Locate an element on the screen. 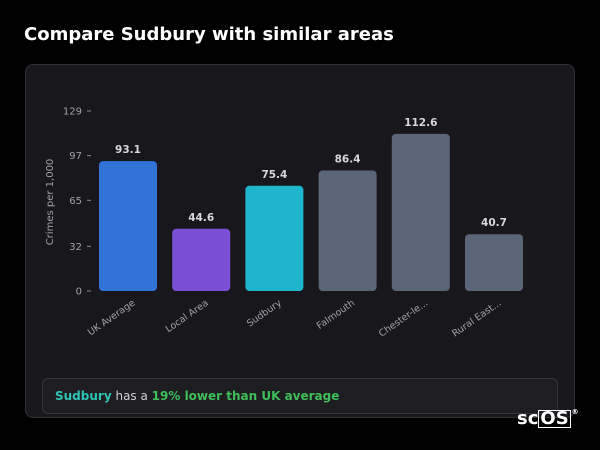  page-title: Compare Sudbury with similar areas is located at coordinates (209, 34).